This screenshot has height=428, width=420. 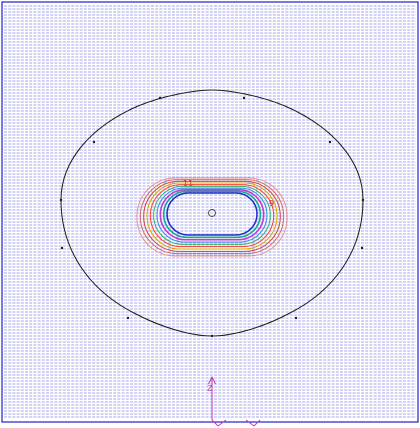 What do you see at coordinates (236, 423) in the screenshot?
I see `xy-axis-lines` at bounding box center [236, 423].